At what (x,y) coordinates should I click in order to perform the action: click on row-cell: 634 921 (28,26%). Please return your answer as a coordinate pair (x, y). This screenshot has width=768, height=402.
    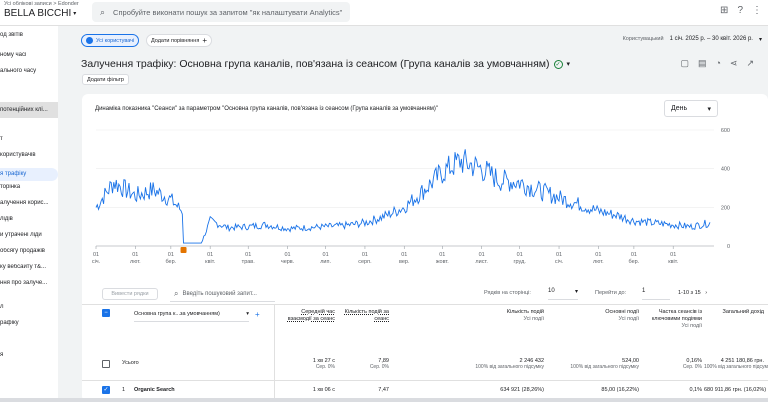
    Looking at the image, I should click on (522, 390).